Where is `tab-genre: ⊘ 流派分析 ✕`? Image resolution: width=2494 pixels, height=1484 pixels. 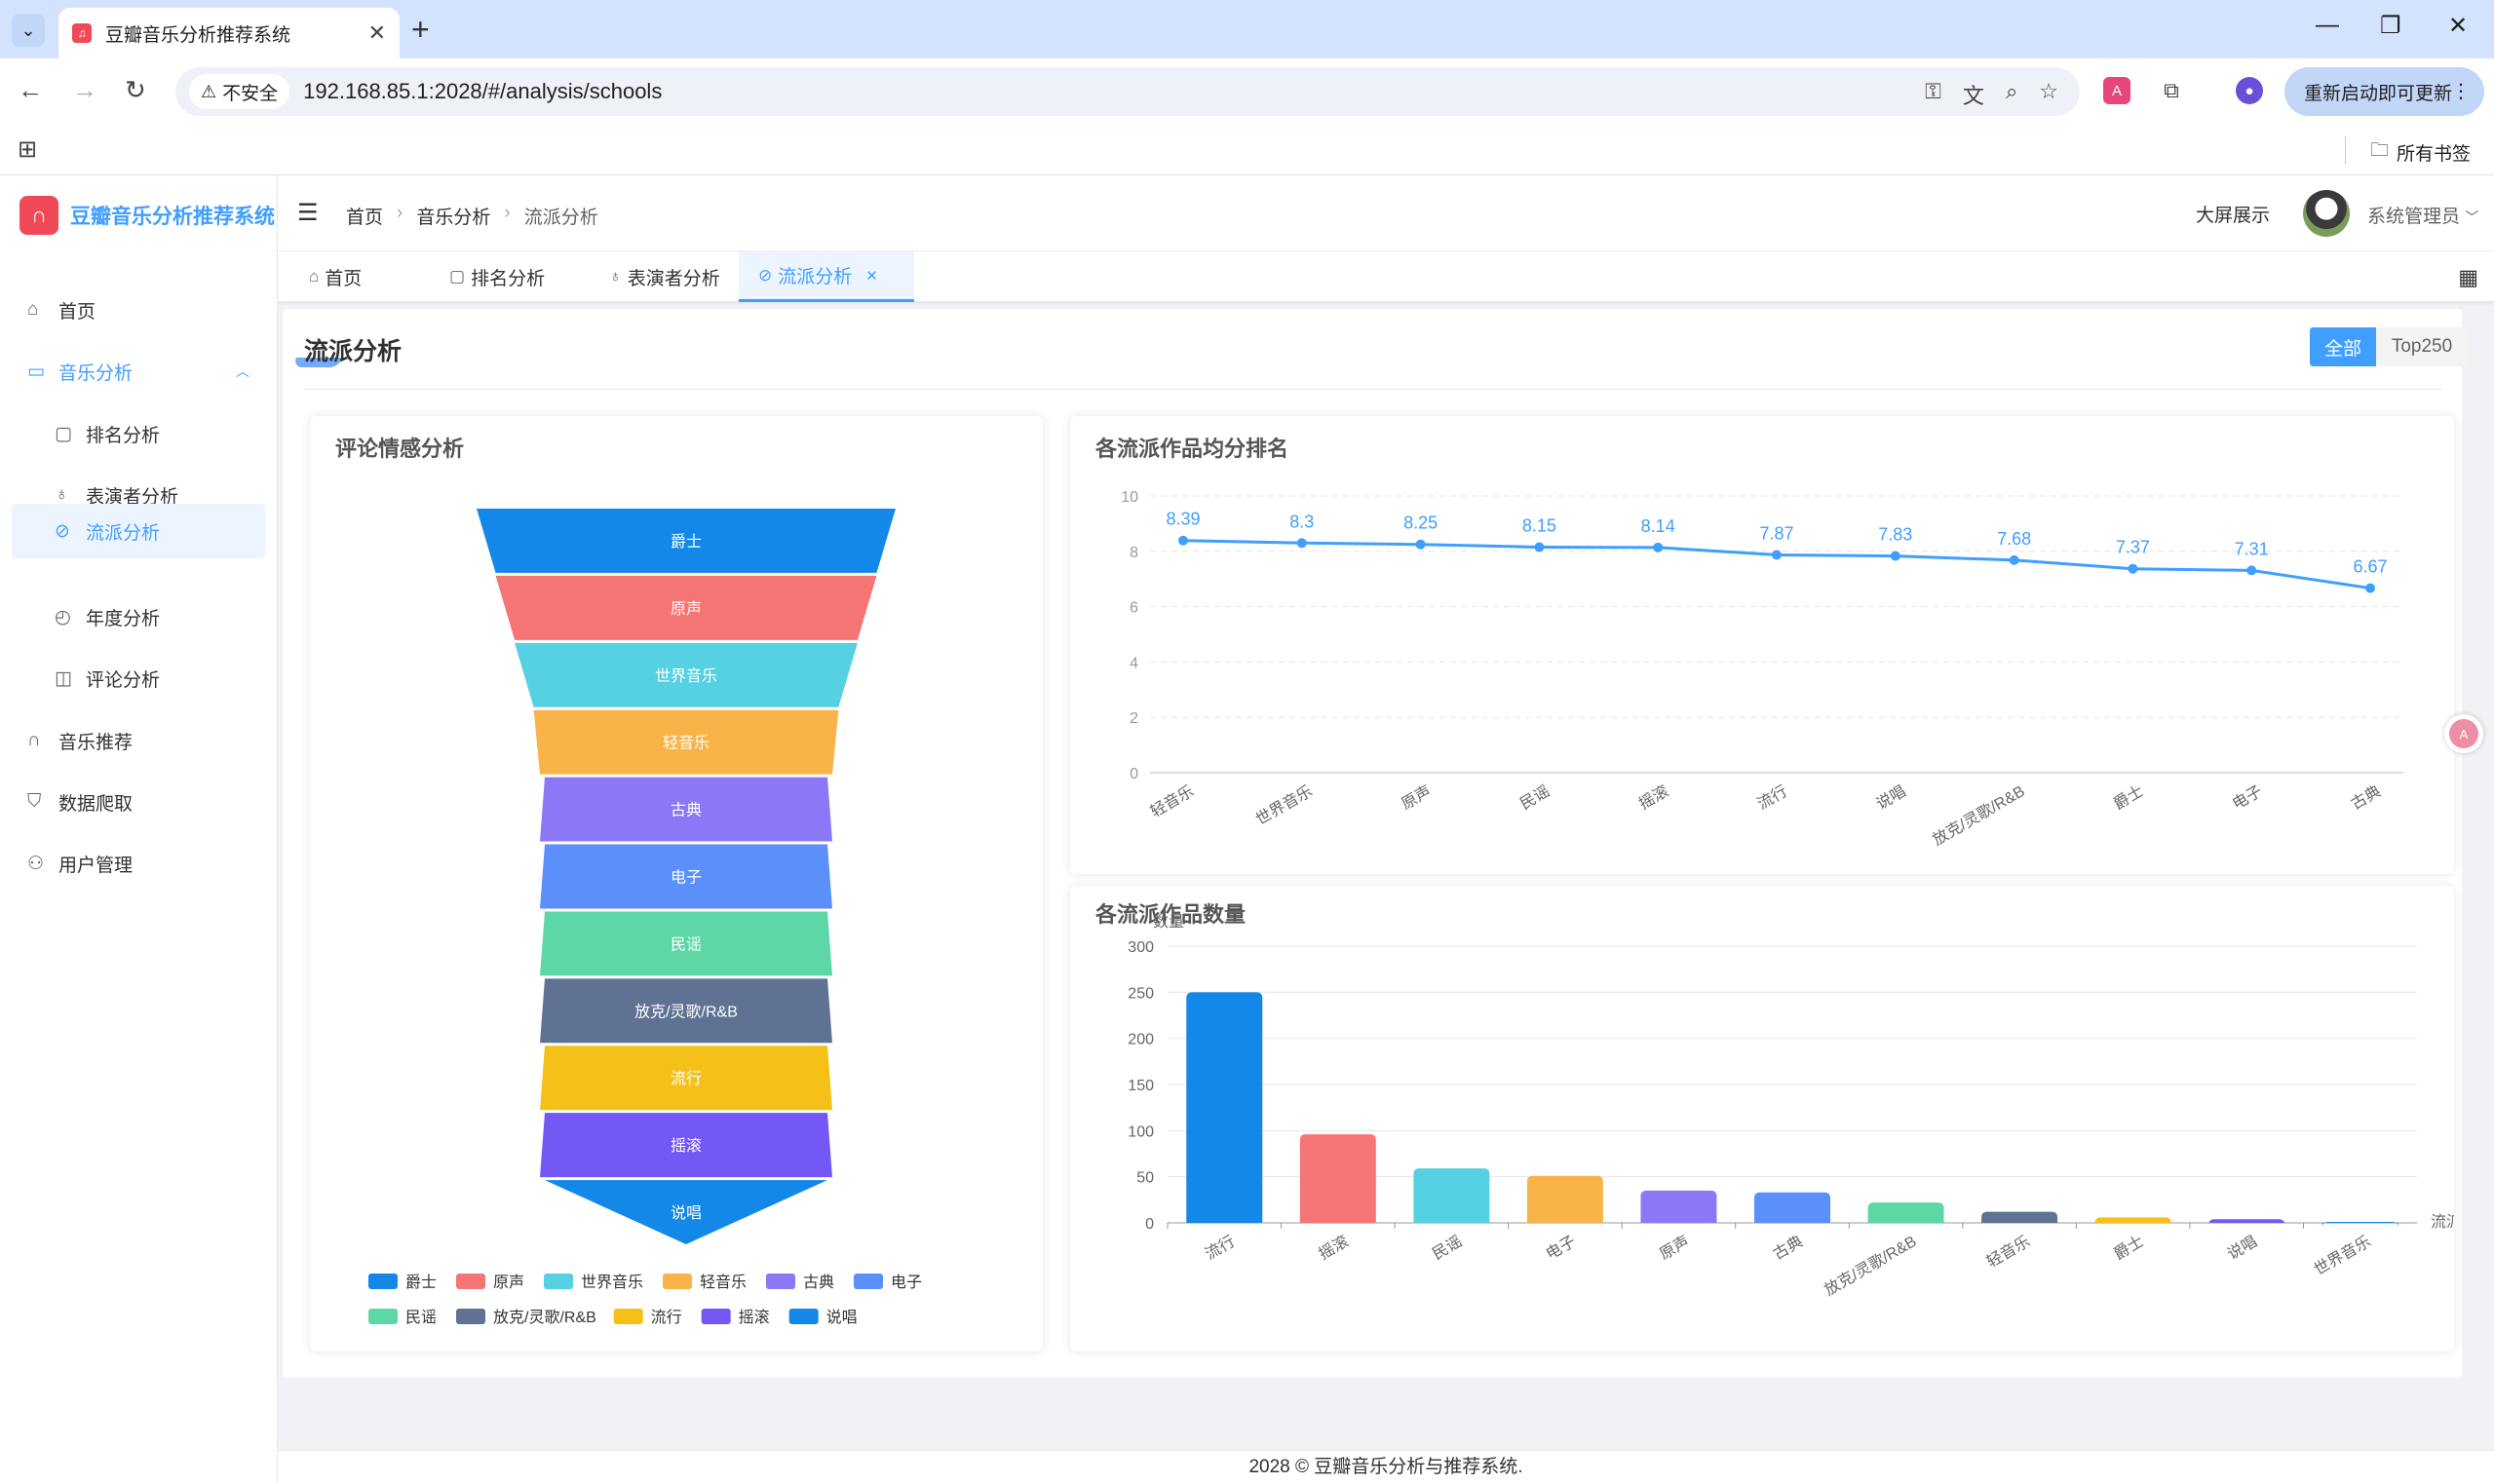 tab-genre: ⊘ 流派分析 ✕ is located at coordinates (826, 276).